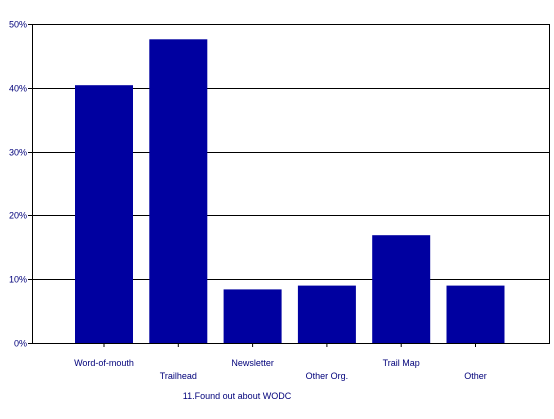 Image resolution: width=554 pixels, height=419 pixels. I want to click on bar-other, so click(475, 314).